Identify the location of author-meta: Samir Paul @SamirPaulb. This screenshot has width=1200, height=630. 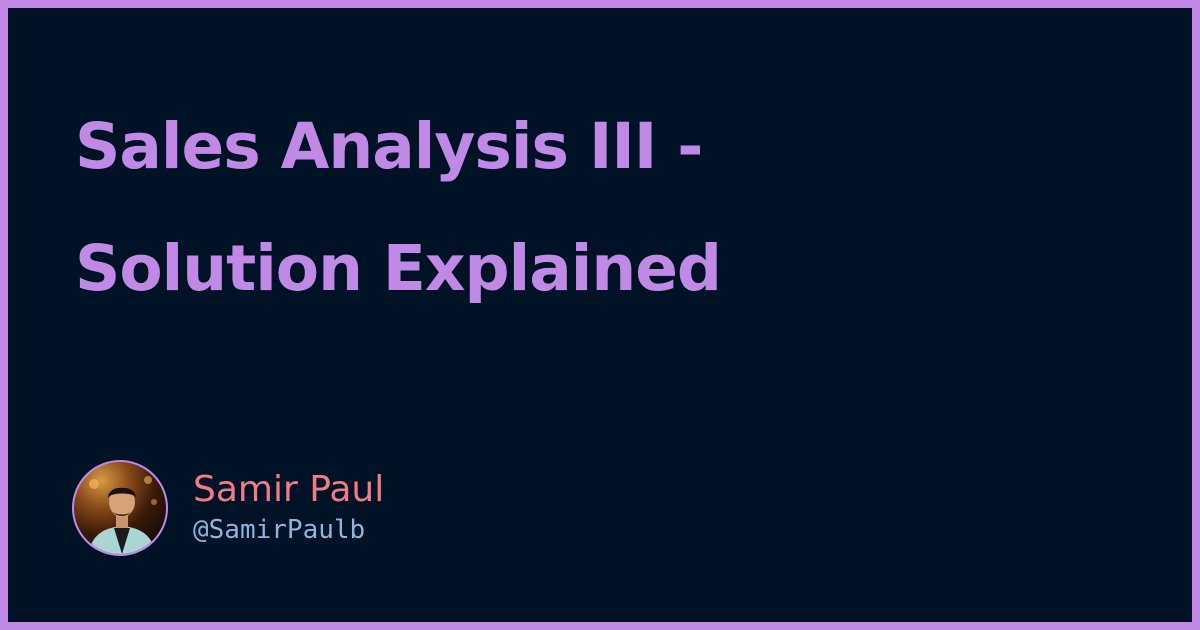
(288, 508).